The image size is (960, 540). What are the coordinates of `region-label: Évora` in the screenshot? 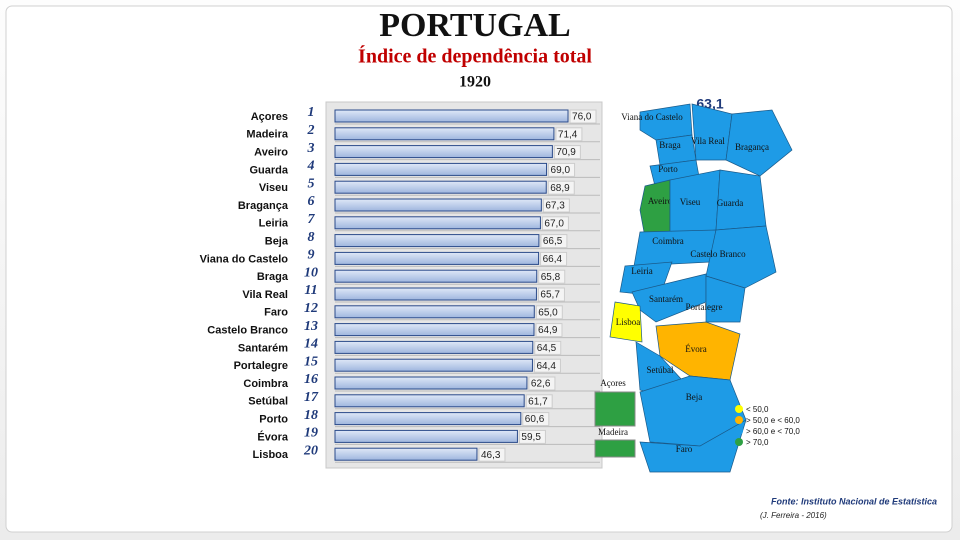 It's located at (696, 349).